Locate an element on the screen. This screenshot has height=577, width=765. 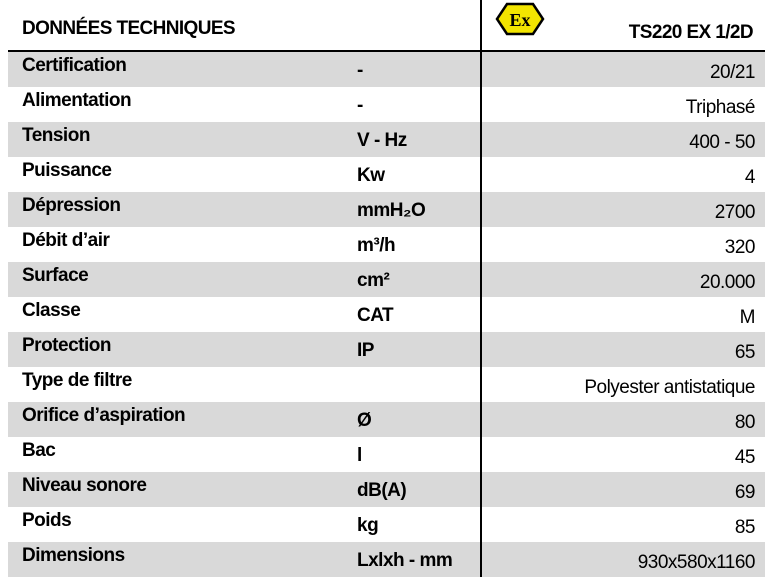
row-label: Bac is located at coordinates (39, 450).